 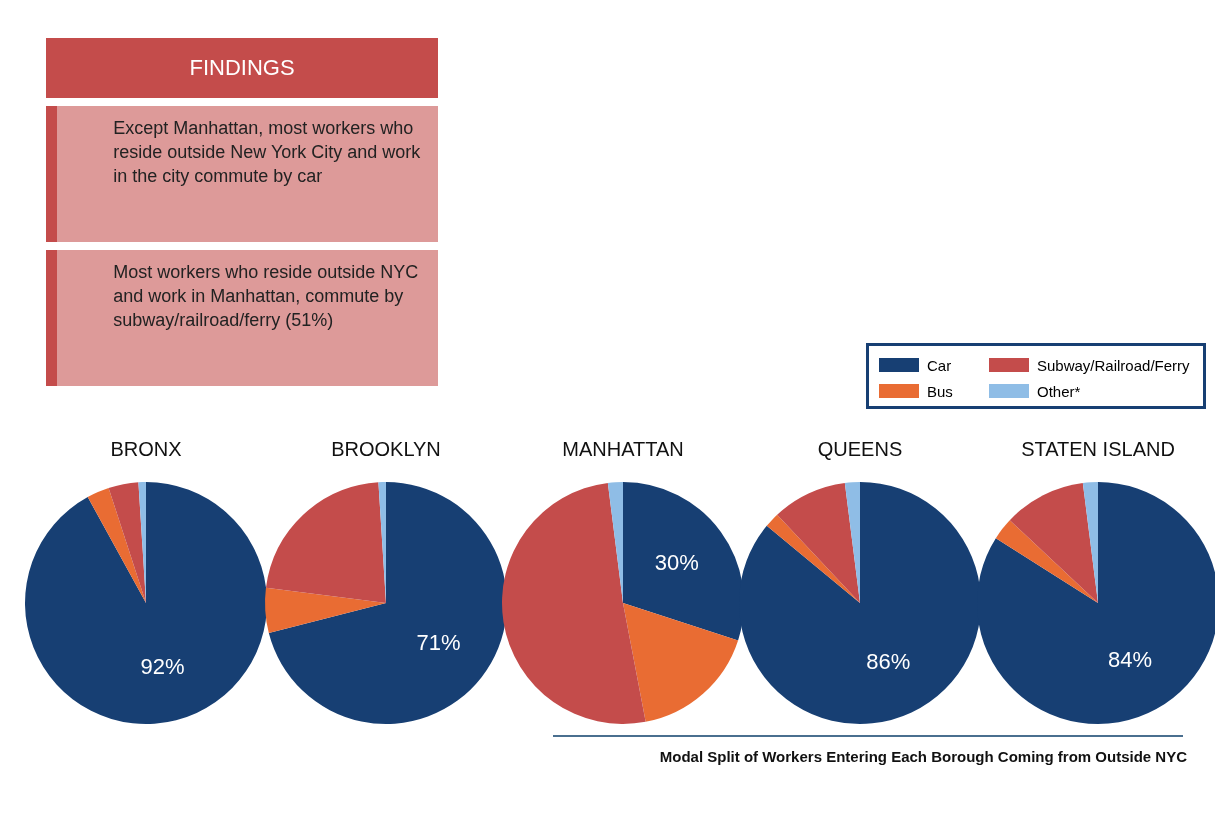 I want to click on legend-label: Subway/Railroad/Ferry, so click(x=1113, y=365).